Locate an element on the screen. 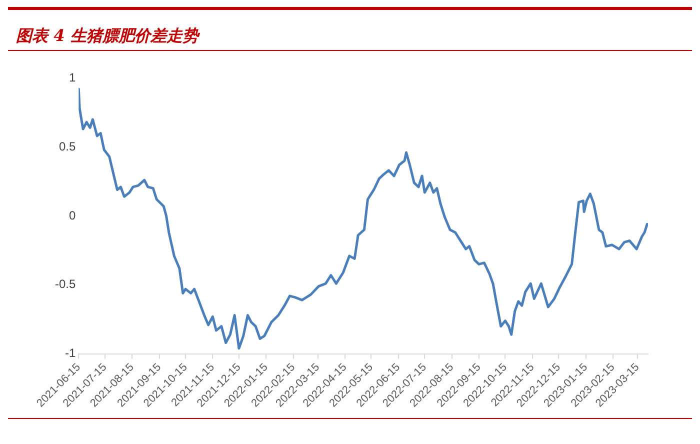 The image size is (700, 444). y-tick-label: 0.5 is located at coordinates (67, 146).